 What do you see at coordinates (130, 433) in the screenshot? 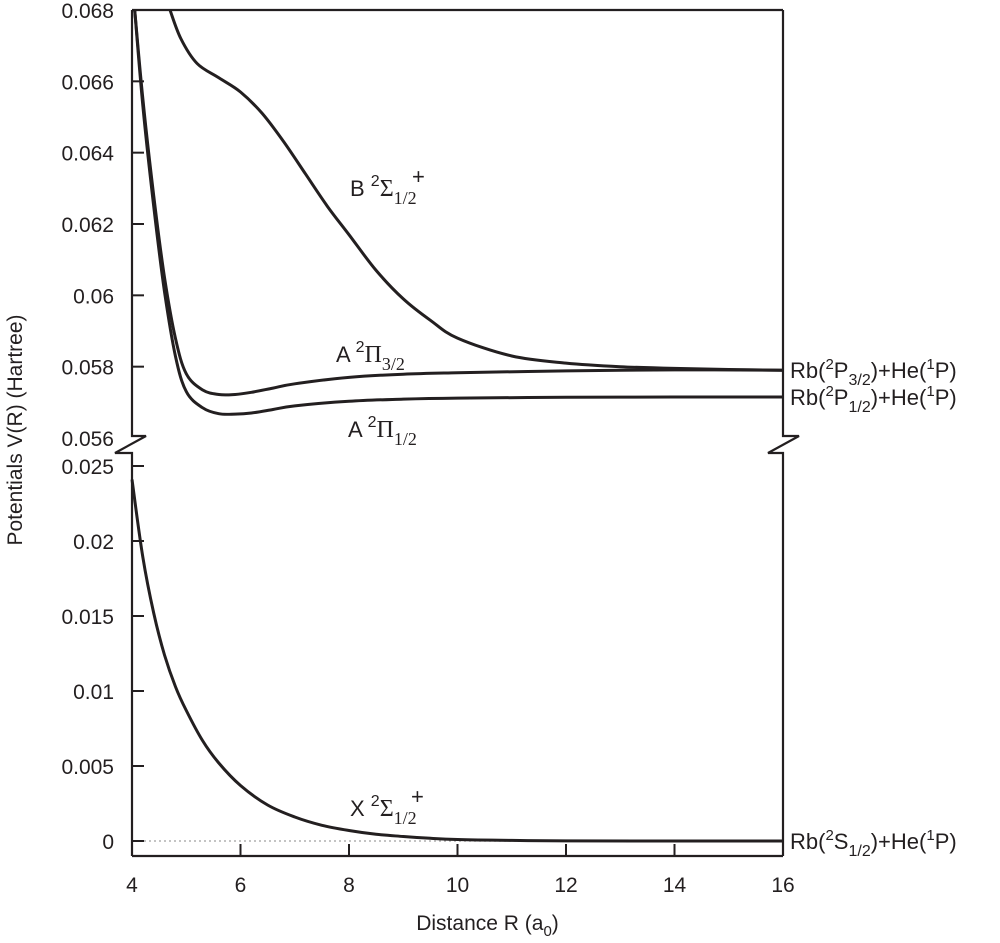
I see `y-axis-left-with-break` at bounding box center [130, 433].